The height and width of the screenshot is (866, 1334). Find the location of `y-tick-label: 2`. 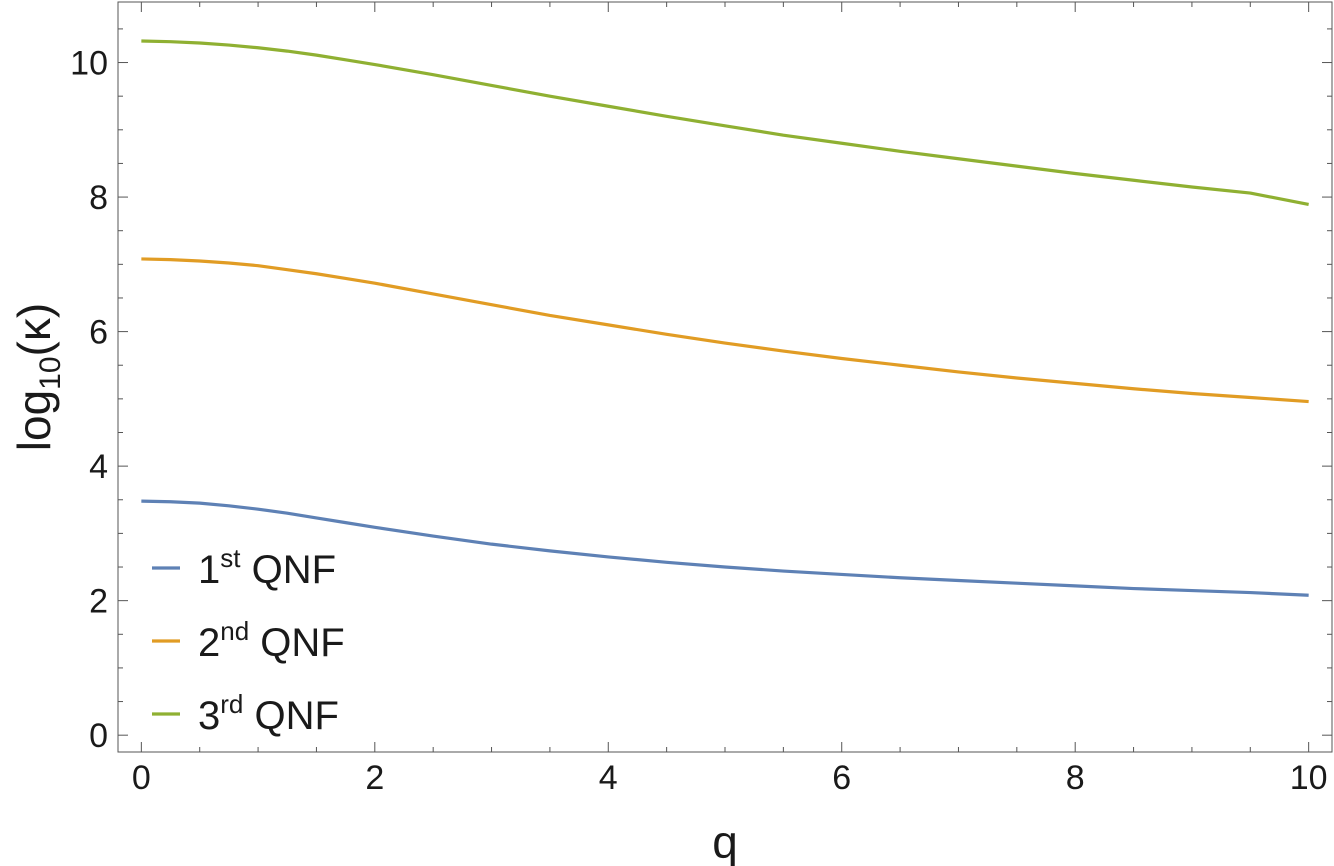

y-tick-label: 2 is located at coordinates (98, 602).